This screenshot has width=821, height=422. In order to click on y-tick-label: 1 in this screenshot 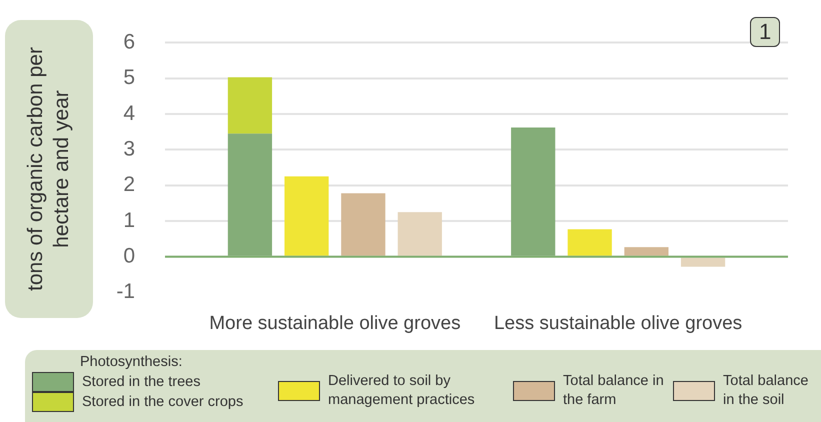, I will do `click(129, 220)`.